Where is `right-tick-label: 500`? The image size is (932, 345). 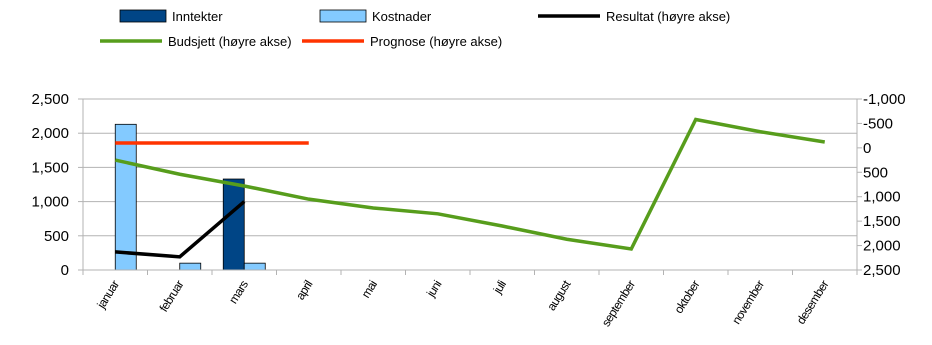
right-tick-label: 500 is located at coordinates (875, 172).